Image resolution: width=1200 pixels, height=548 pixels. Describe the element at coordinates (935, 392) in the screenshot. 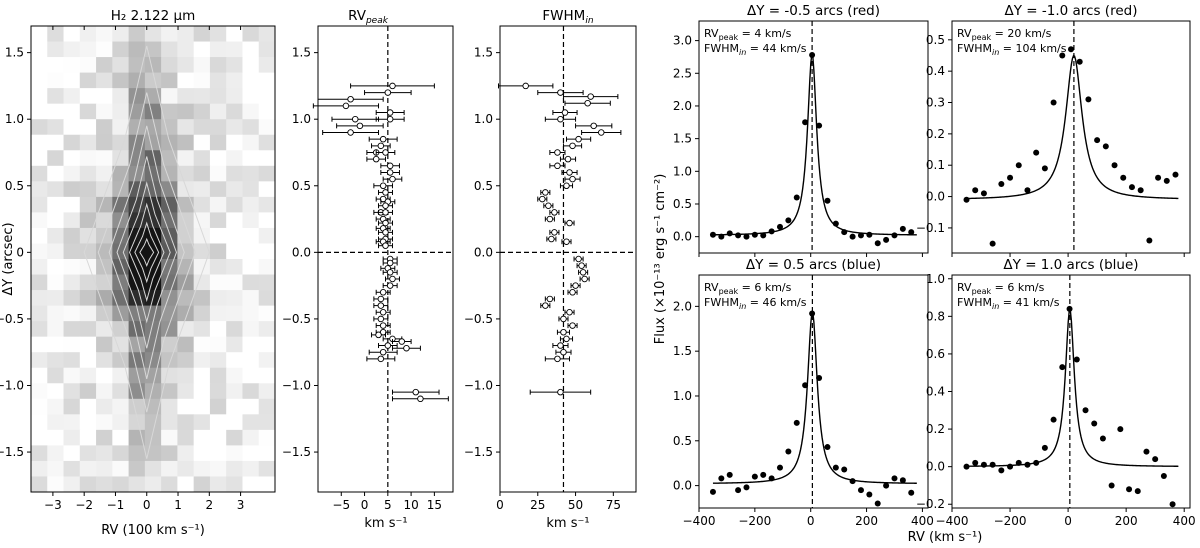

I see `sp_br-ytick-label: 0.4` at that location.